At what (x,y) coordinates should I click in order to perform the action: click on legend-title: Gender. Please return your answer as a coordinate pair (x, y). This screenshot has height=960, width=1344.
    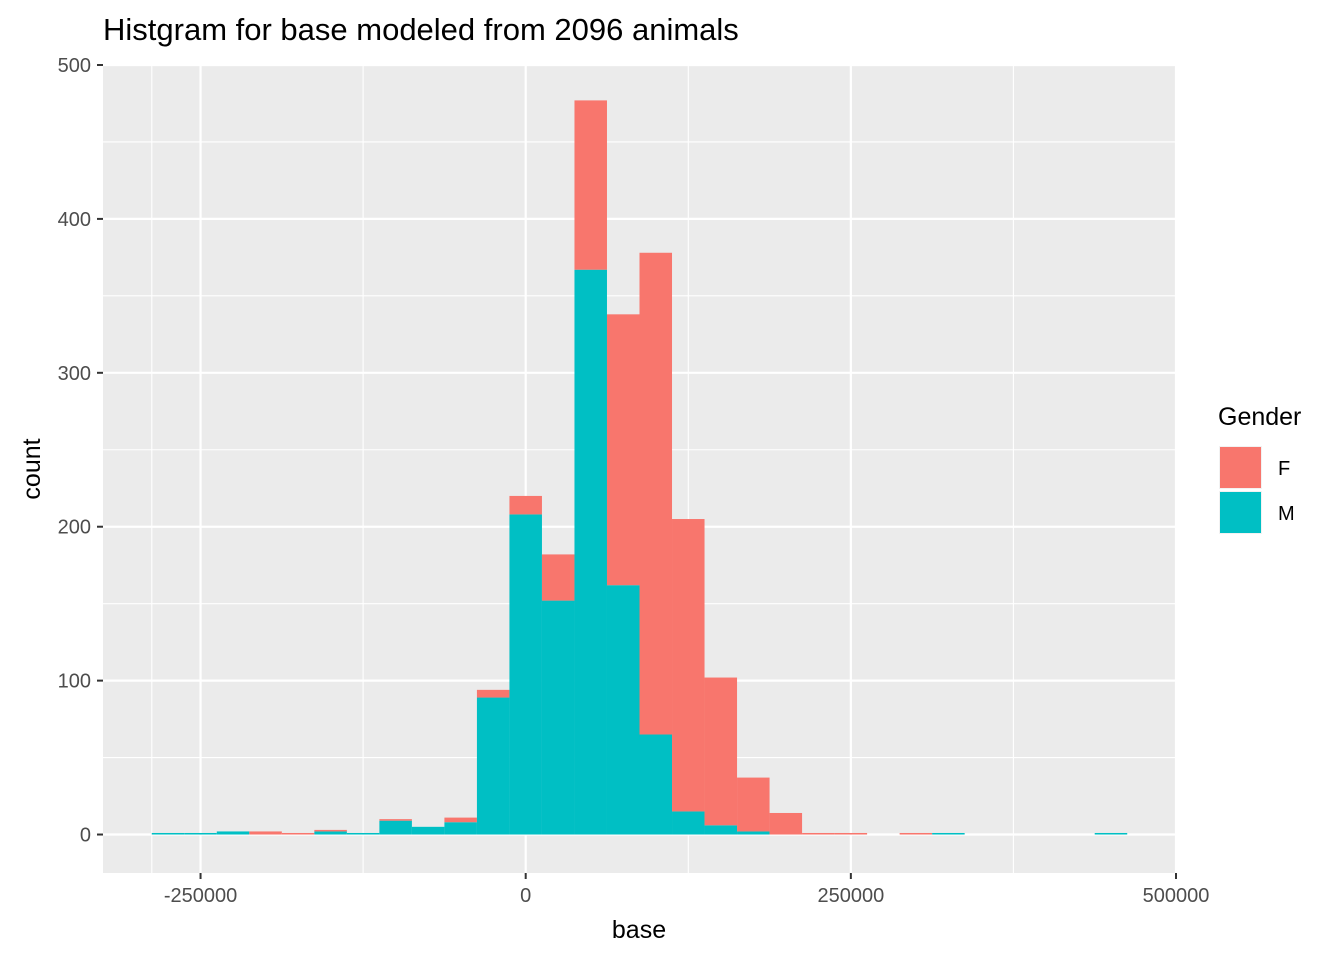
    Looking at the image, I should click on (1259, 417).